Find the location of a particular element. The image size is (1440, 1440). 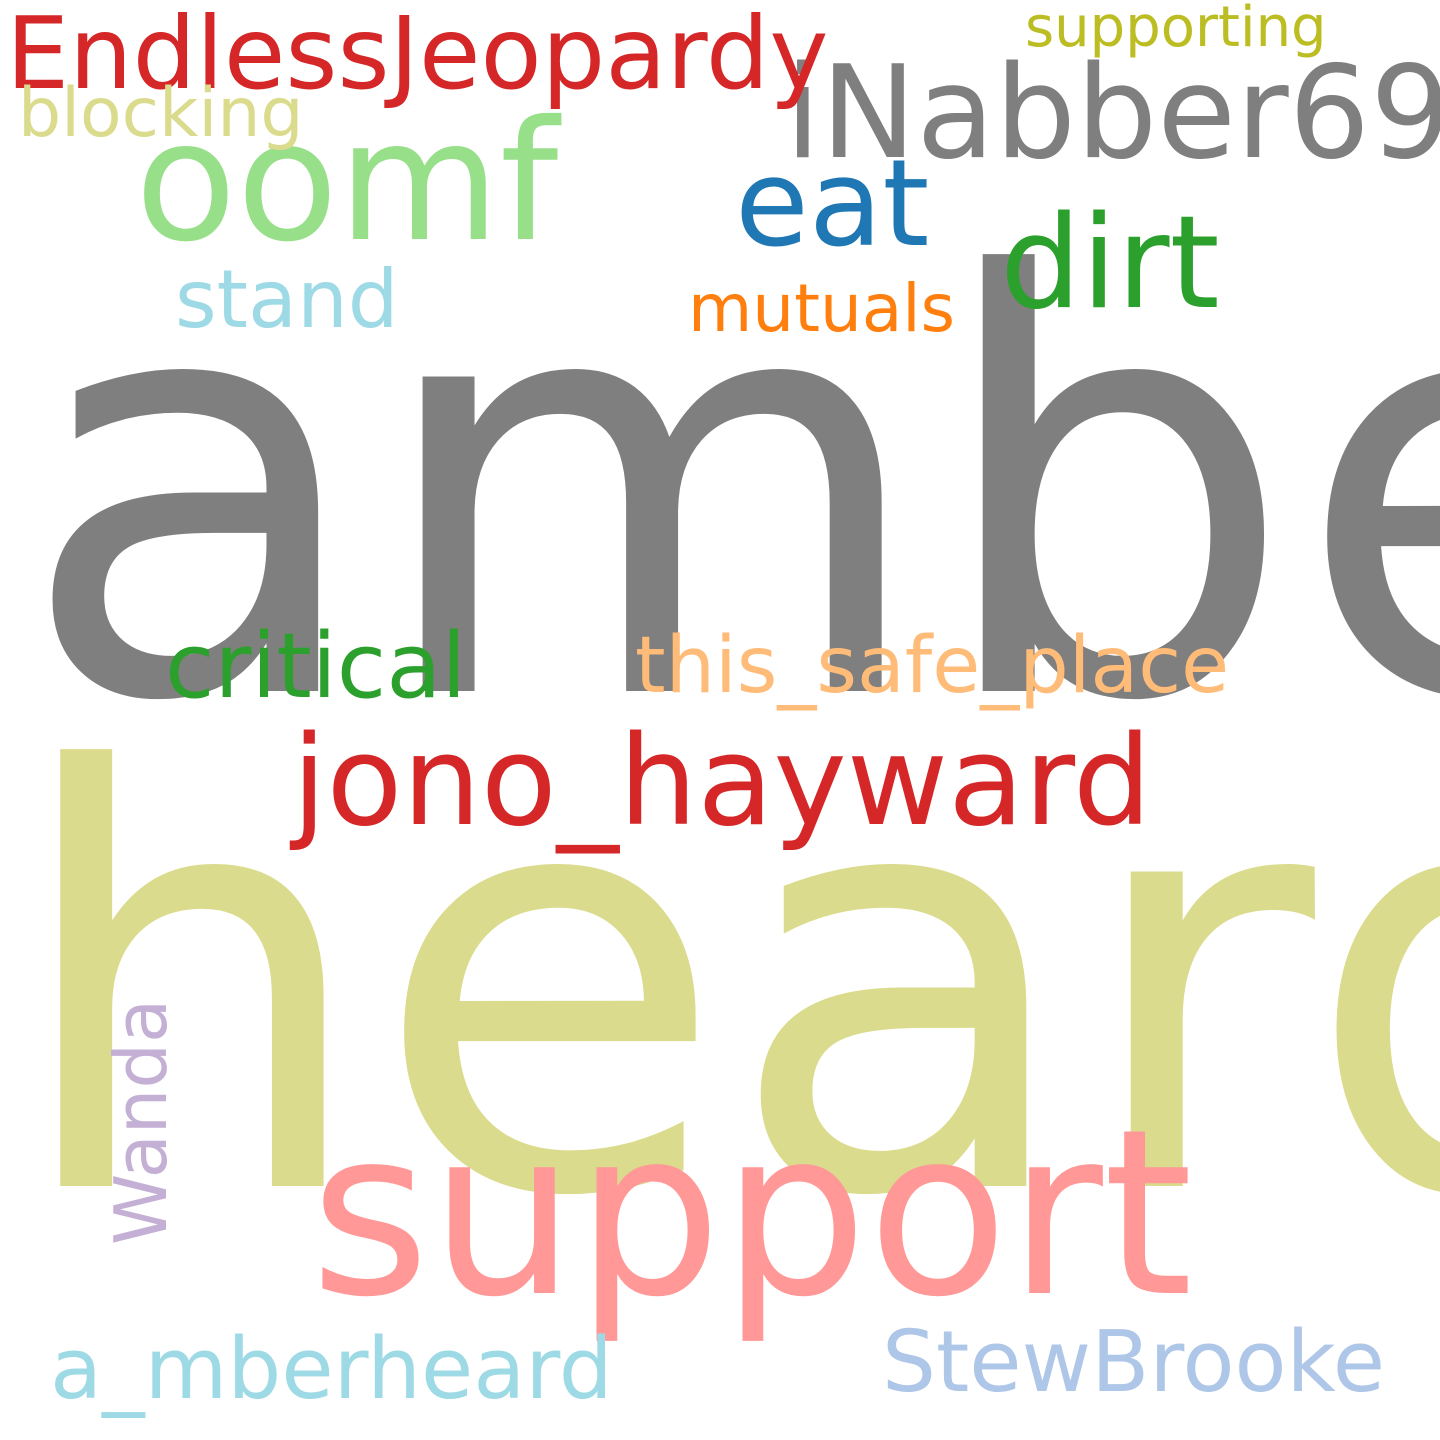

word-stand: stand is located at coordinates (287, 299).